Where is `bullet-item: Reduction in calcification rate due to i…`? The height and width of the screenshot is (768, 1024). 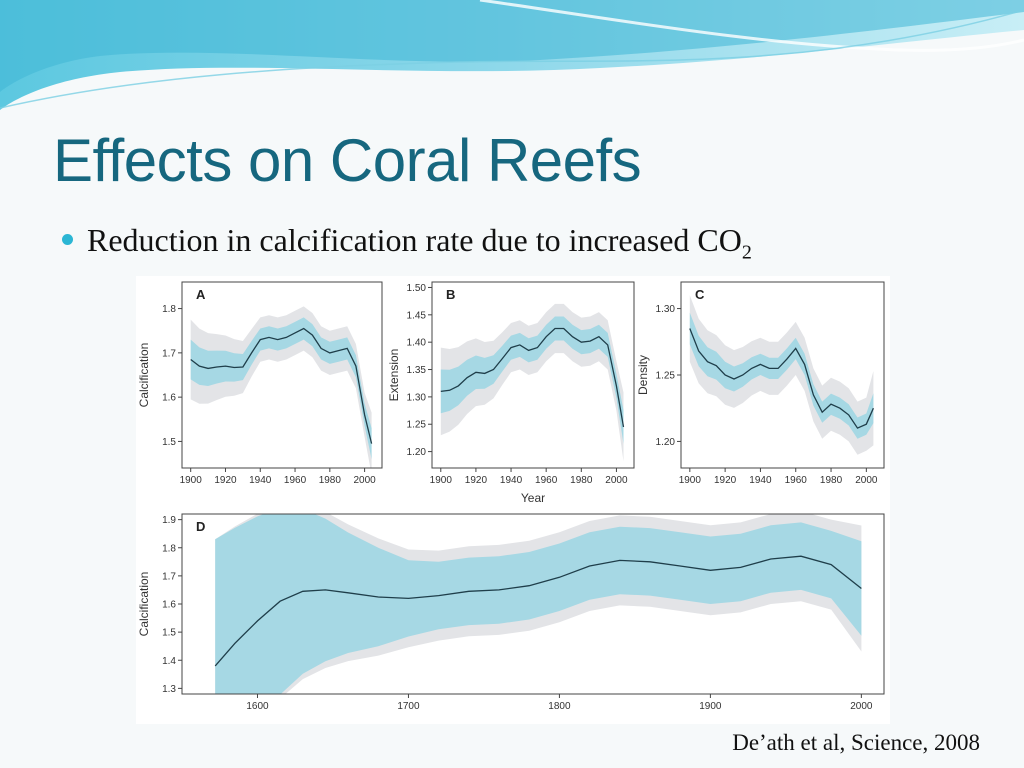
bullet-item: Reduction in calcification rate due to i… is located at coordinates (407, 243).